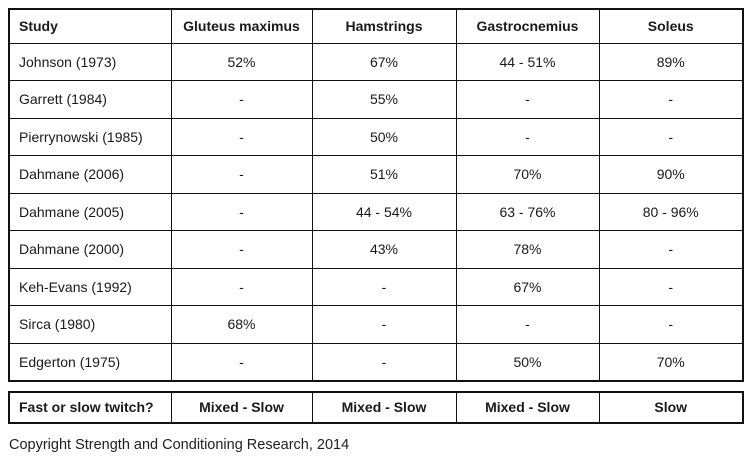 The image size is (751, 475). I want to click on value-cell: 44 - 51%, so click(527, 61).